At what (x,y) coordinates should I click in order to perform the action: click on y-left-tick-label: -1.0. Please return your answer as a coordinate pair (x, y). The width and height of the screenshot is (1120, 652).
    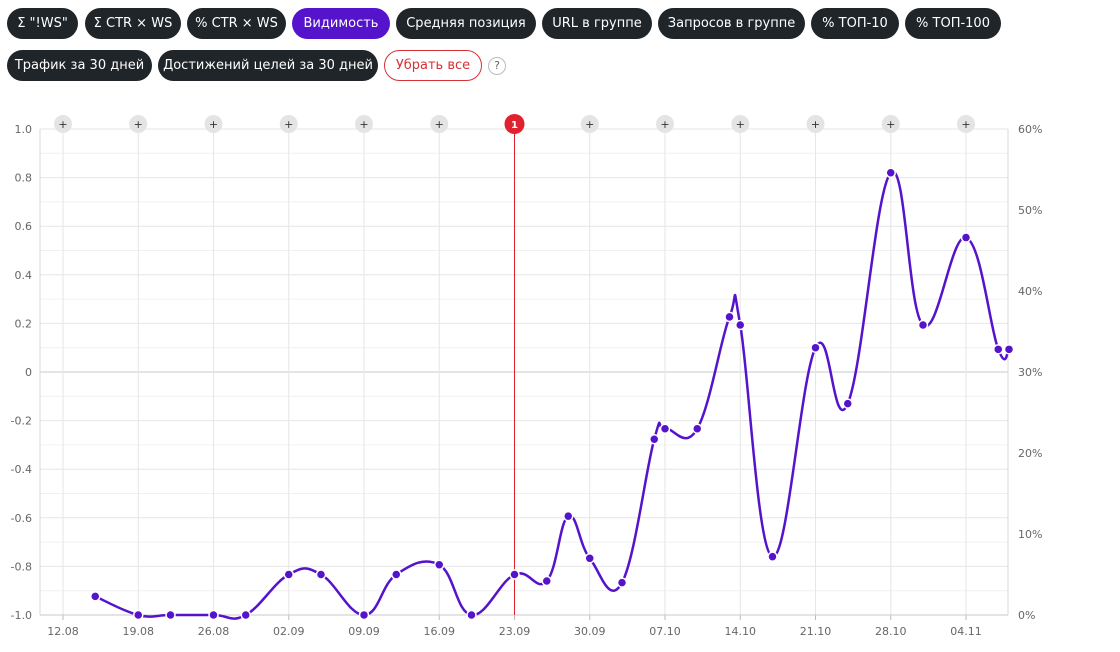
    Looking at the image, I should click on (21, 615).